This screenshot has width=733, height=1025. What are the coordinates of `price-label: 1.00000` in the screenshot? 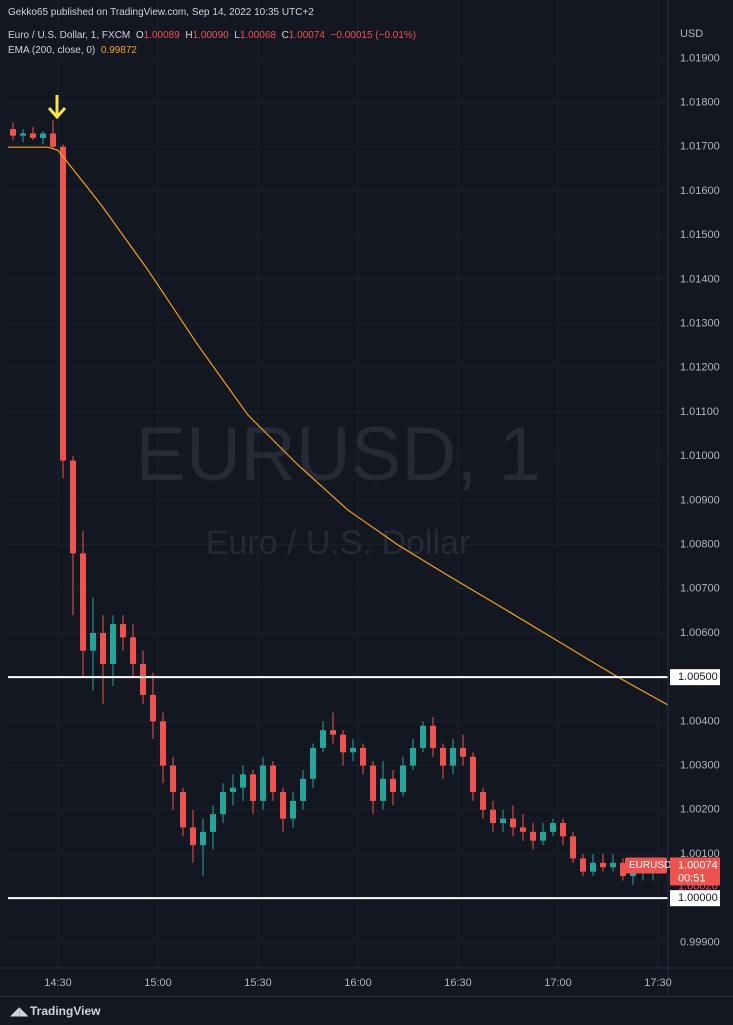 It's located at (698, 898).